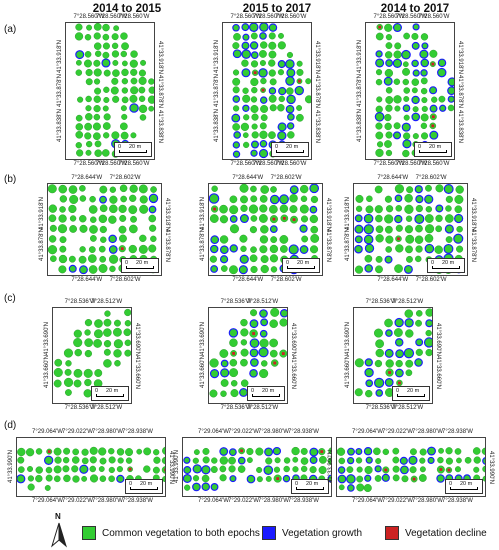 This screenshot has width=499, height=550. I want to click on scale-bar: 0 20 m, so click(290, 149).